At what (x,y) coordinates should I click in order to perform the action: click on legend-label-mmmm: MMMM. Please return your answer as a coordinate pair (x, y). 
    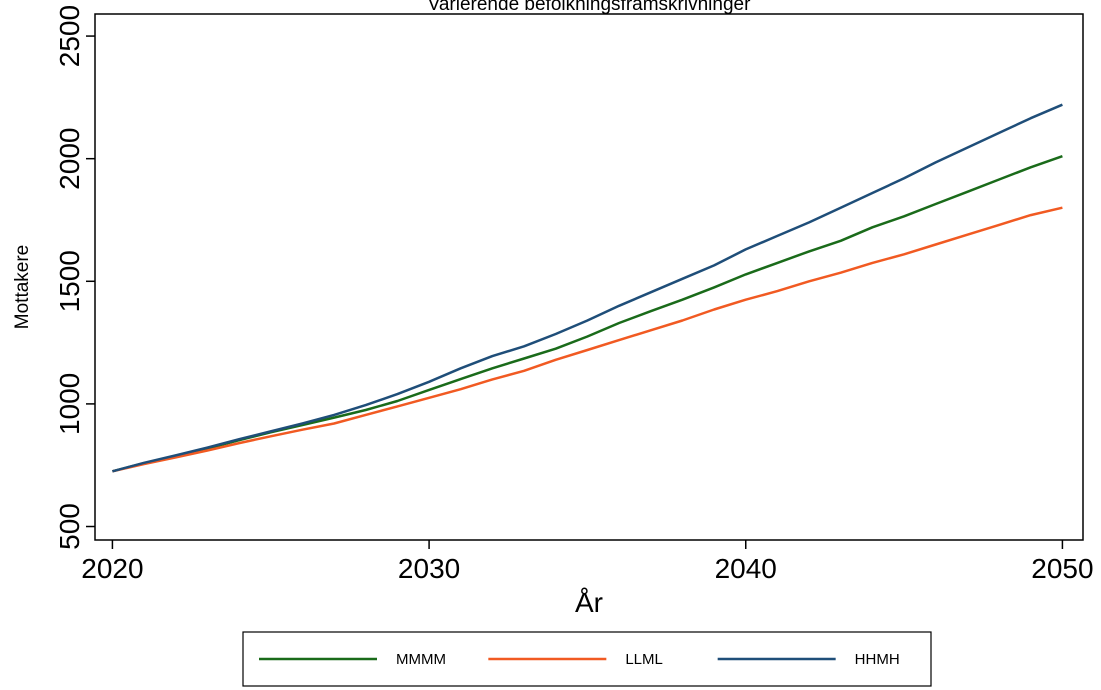
    Looking at the image, I should click on (421, 659).